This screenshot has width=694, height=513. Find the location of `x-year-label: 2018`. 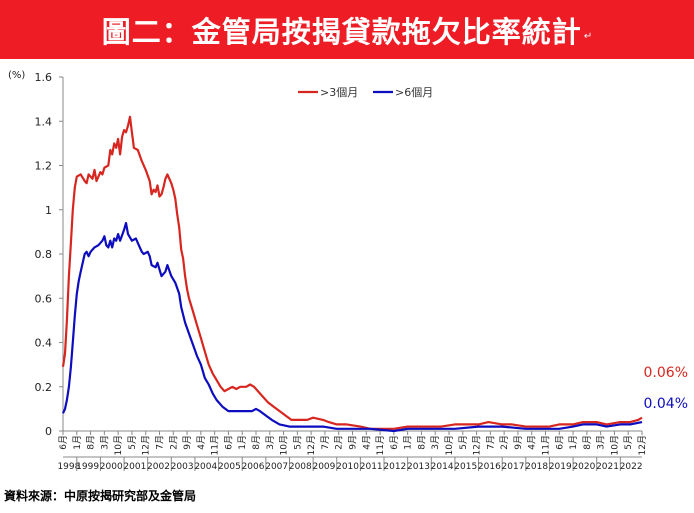

x-year-label: 2018 is located at coordinates (536, 467).